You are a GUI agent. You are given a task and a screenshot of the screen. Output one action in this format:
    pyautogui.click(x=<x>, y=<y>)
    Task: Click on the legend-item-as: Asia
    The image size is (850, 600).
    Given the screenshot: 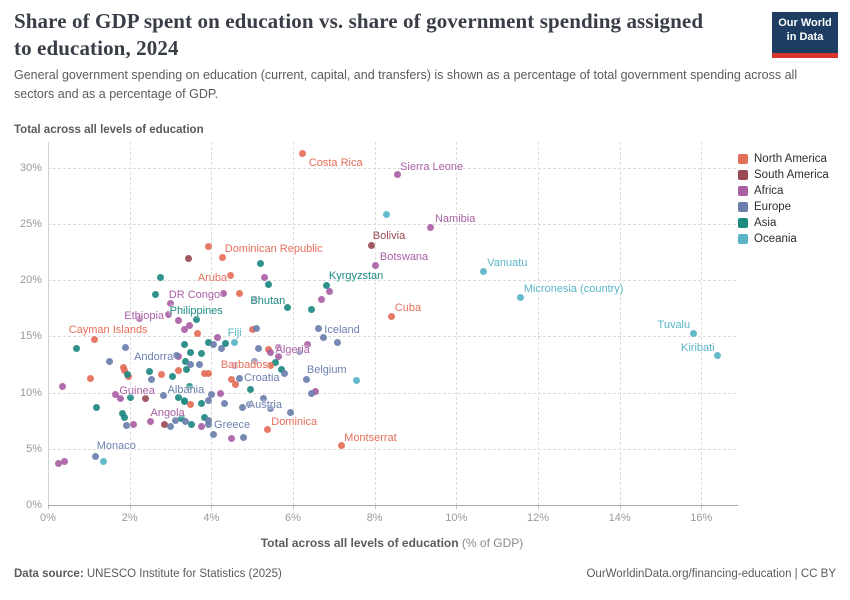 What is the action you would take?
    pyautogui.click(x=783, y=223)
    